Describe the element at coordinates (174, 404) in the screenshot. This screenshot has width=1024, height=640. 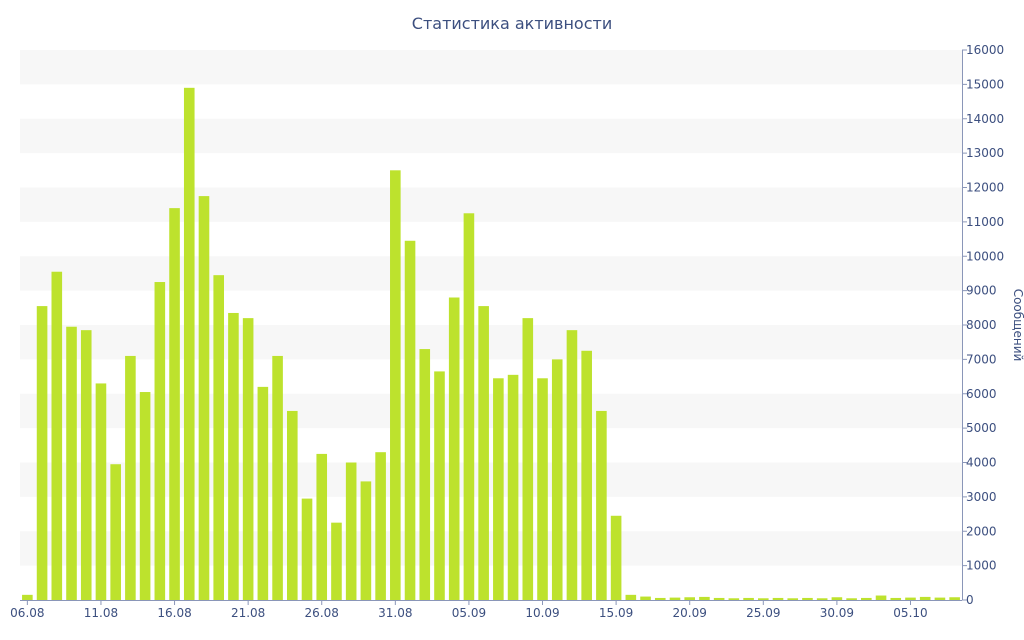
I see `bar-16.08` at that location.